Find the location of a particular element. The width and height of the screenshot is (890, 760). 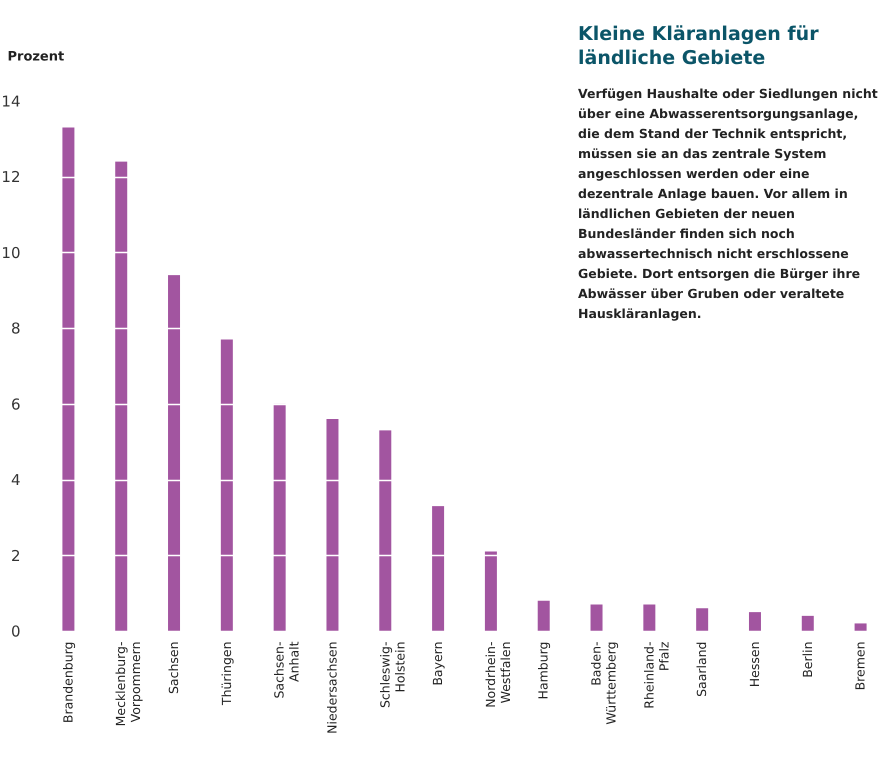

x-tick-label: Baden-Württemberg is located at coordinates (603, 683).